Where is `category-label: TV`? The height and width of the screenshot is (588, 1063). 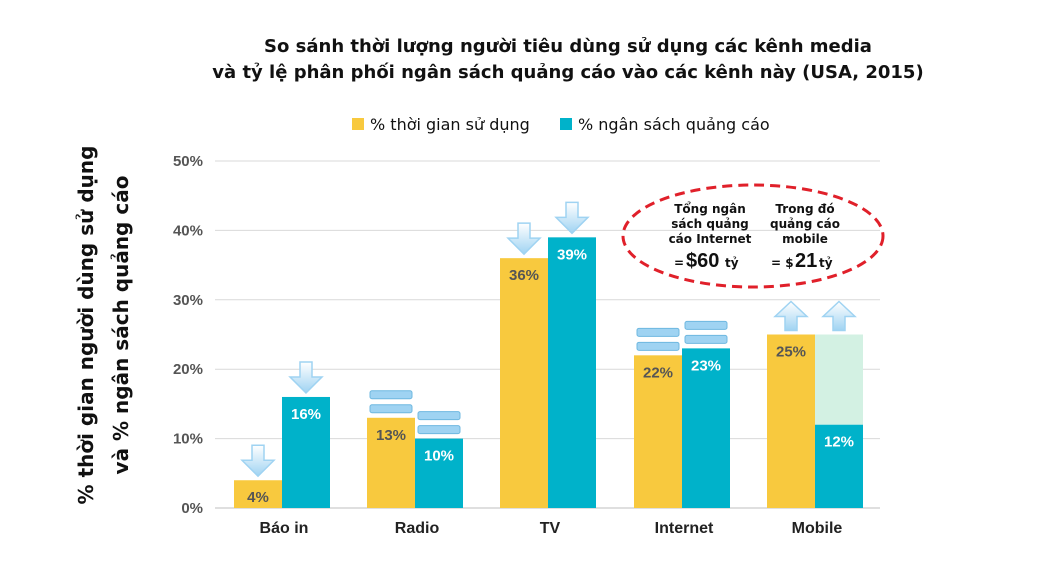
category-label: TV is located at coordinates (550, 528).